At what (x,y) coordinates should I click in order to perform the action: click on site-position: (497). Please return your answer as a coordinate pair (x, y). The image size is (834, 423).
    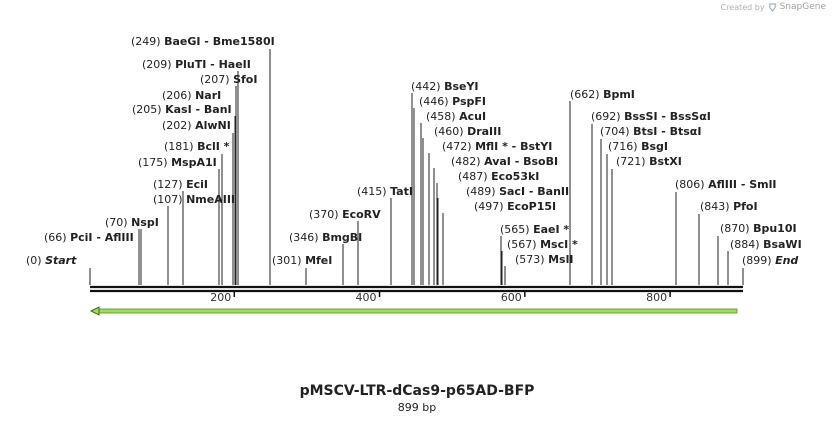
    Looking at the image, I should click on (490, 206).